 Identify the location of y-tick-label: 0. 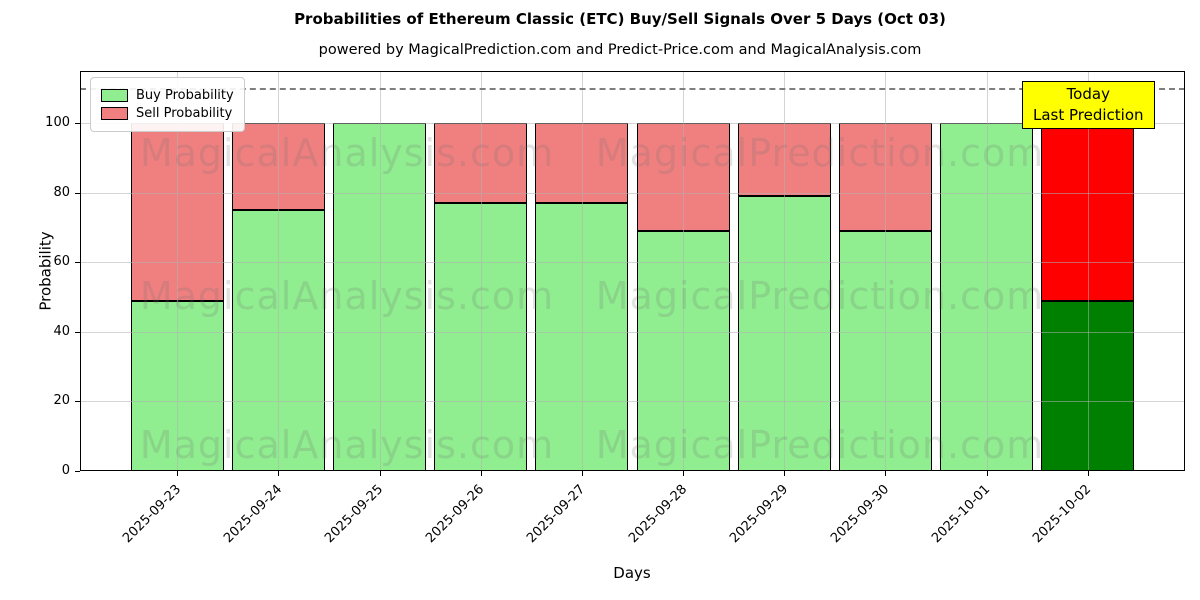
(65, 470).